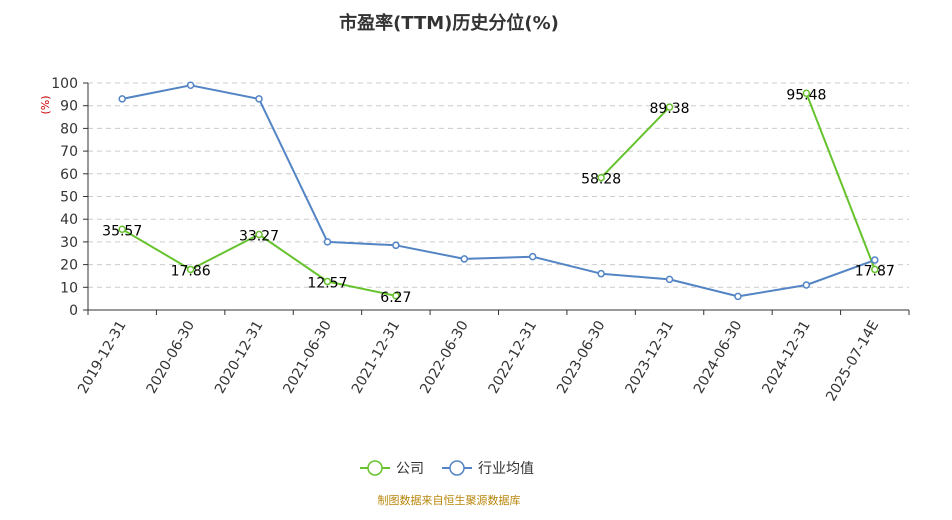 The height and width of the screenshot is (520, 952). I want to click on data-label: 58.28, so click(601, 180).